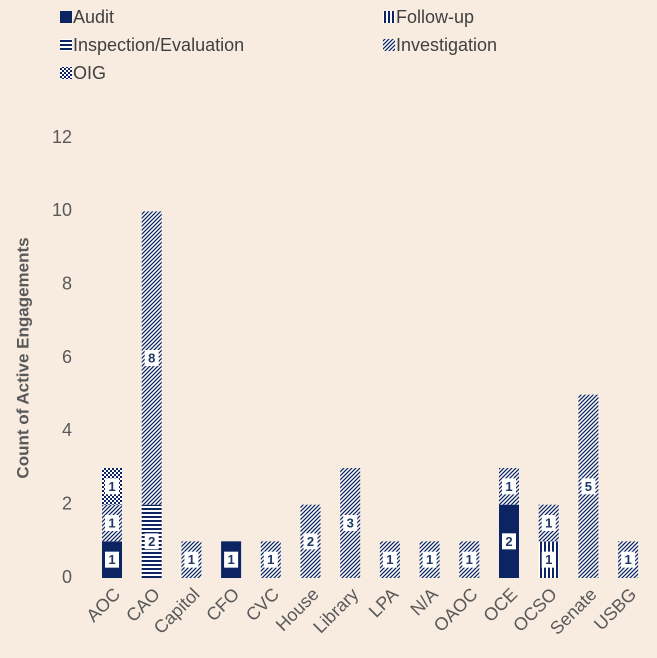 This screenshot has height=658, width=657. Describe the element at coordinates (383, 602) in the screenshot. I see `x-tick-label: LPA` at that location.